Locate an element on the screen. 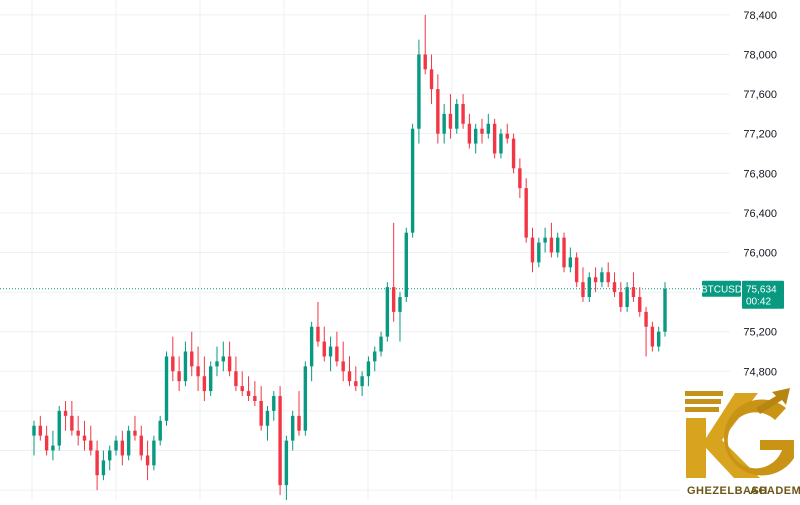 Image resolution: width=800 pixels, height=505 pixels. last-price-label: 75,634 is located at coordinates (761, 290).